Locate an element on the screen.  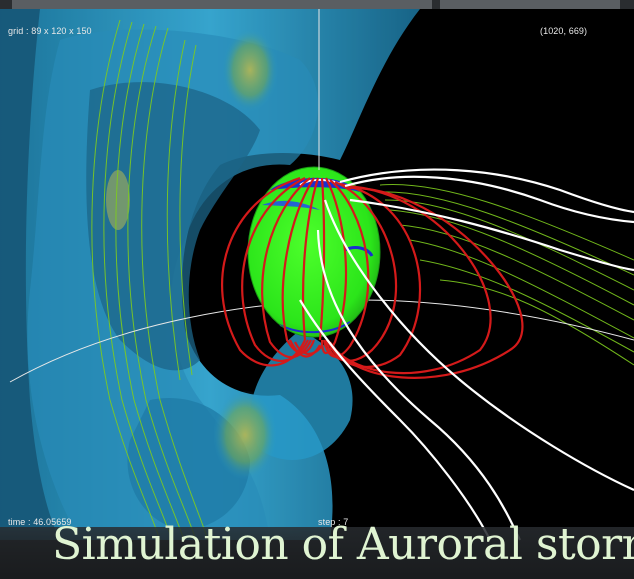
grid-size-label: grid : 89 x 120 x 150 is located at coordinates (50, 31).